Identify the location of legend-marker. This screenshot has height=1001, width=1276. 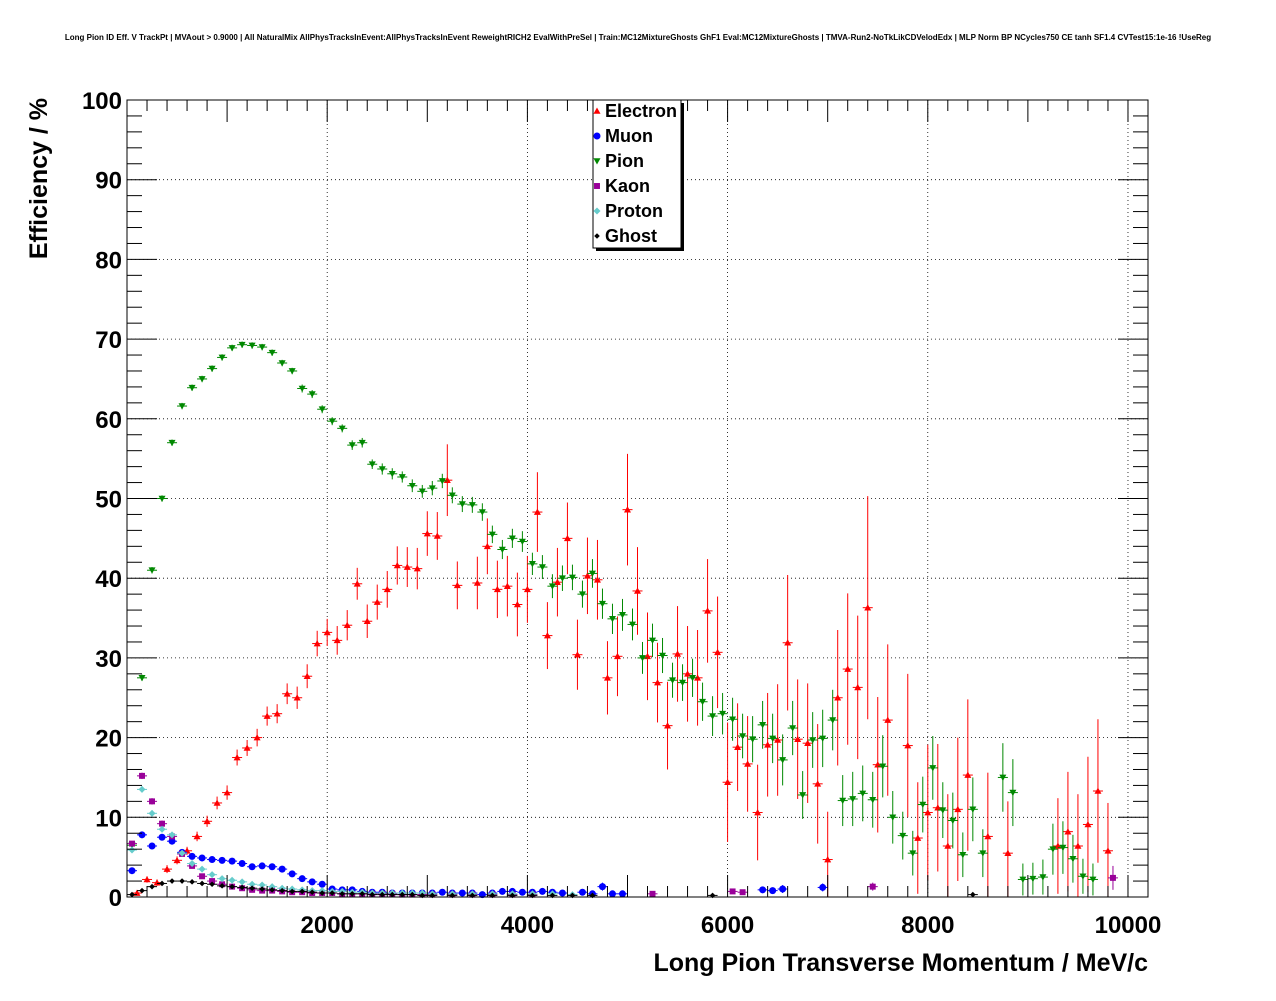
(597, 161).